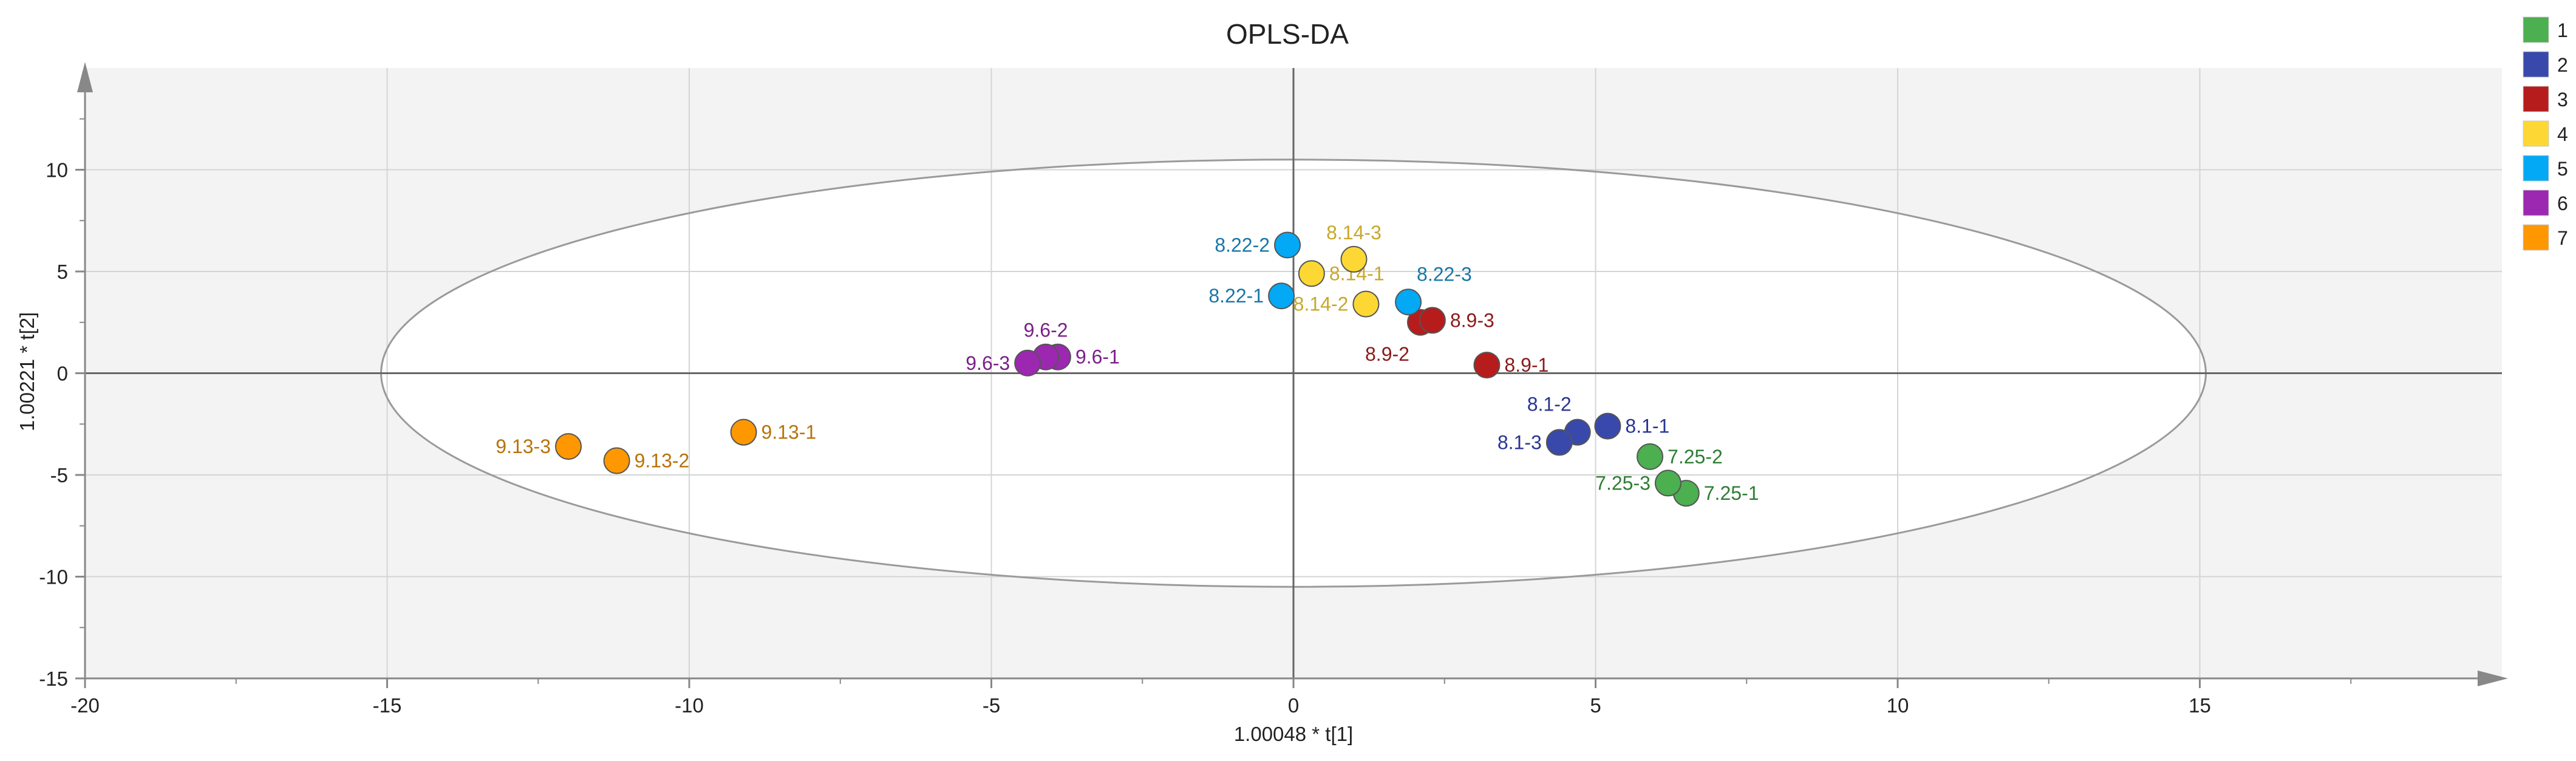 This screenshot has width=2576, height=761. What do you see at coordinates (1596, 705) in the screenshot?
I see `x-tick-label: 5` at bounding box center [1596, 705].